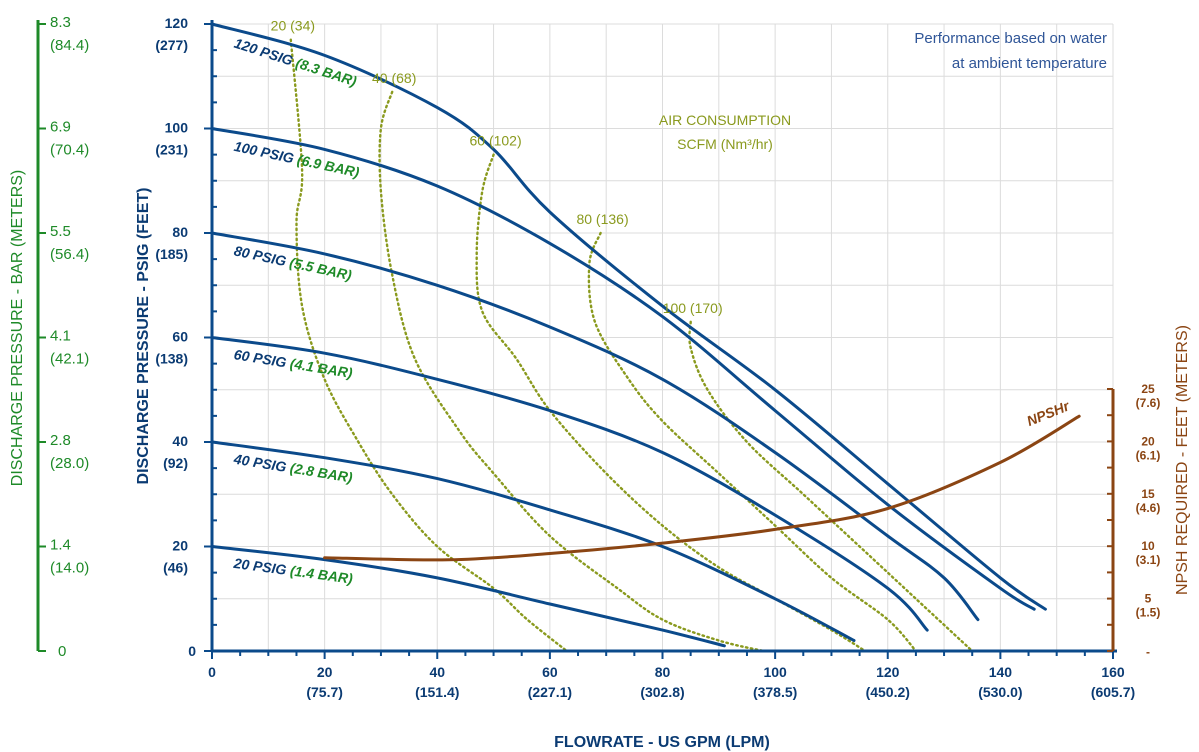  What do you see at coordinates (662, 692) in the screenshot?
I see `x-tick-sublabel: (302.8)` at bounding box center [662, 692].